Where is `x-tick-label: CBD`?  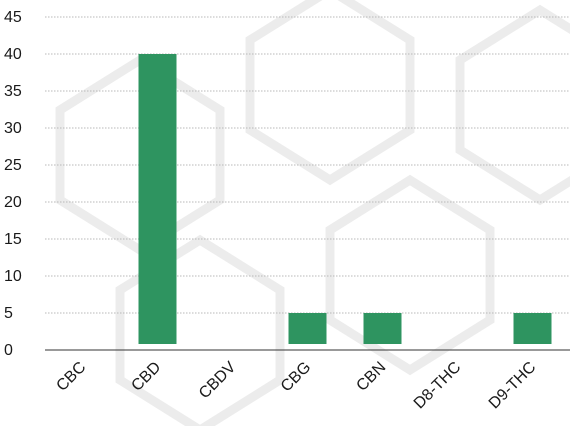 x-tick-label: CBD is located at coordinates (146, 377).